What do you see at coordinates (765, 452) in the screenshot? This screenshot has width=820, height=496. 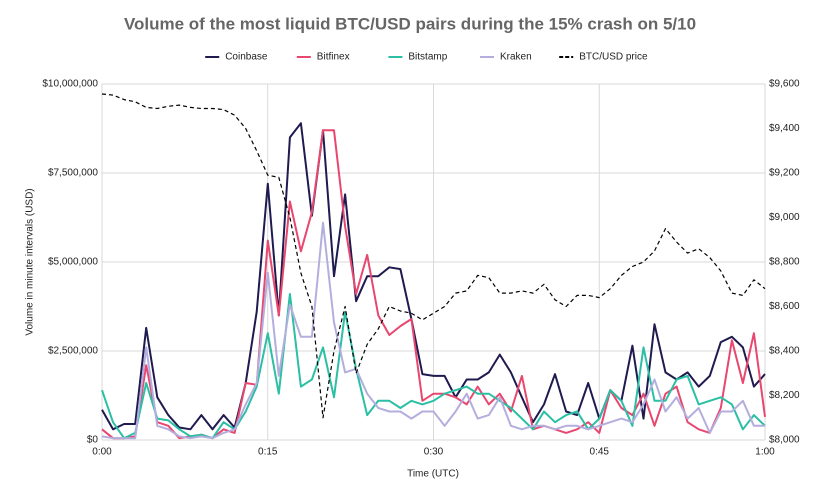 I see `x-tick-label: 1:00` at bounding box center [765, 452].